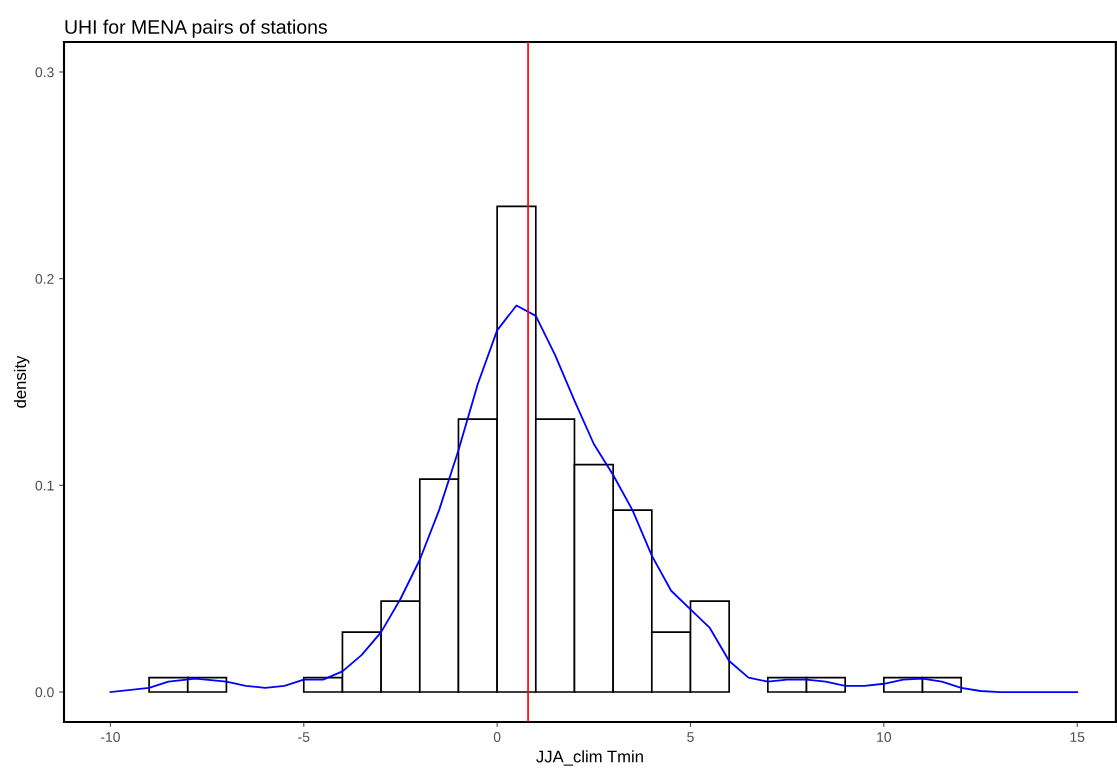 Image resolution: width=1117 pixels, height=772 pixels. What do you see at coordinates (690, 737) in the screenshot?
I see `x-tick-label: 5` at bounding box center [690, 737].